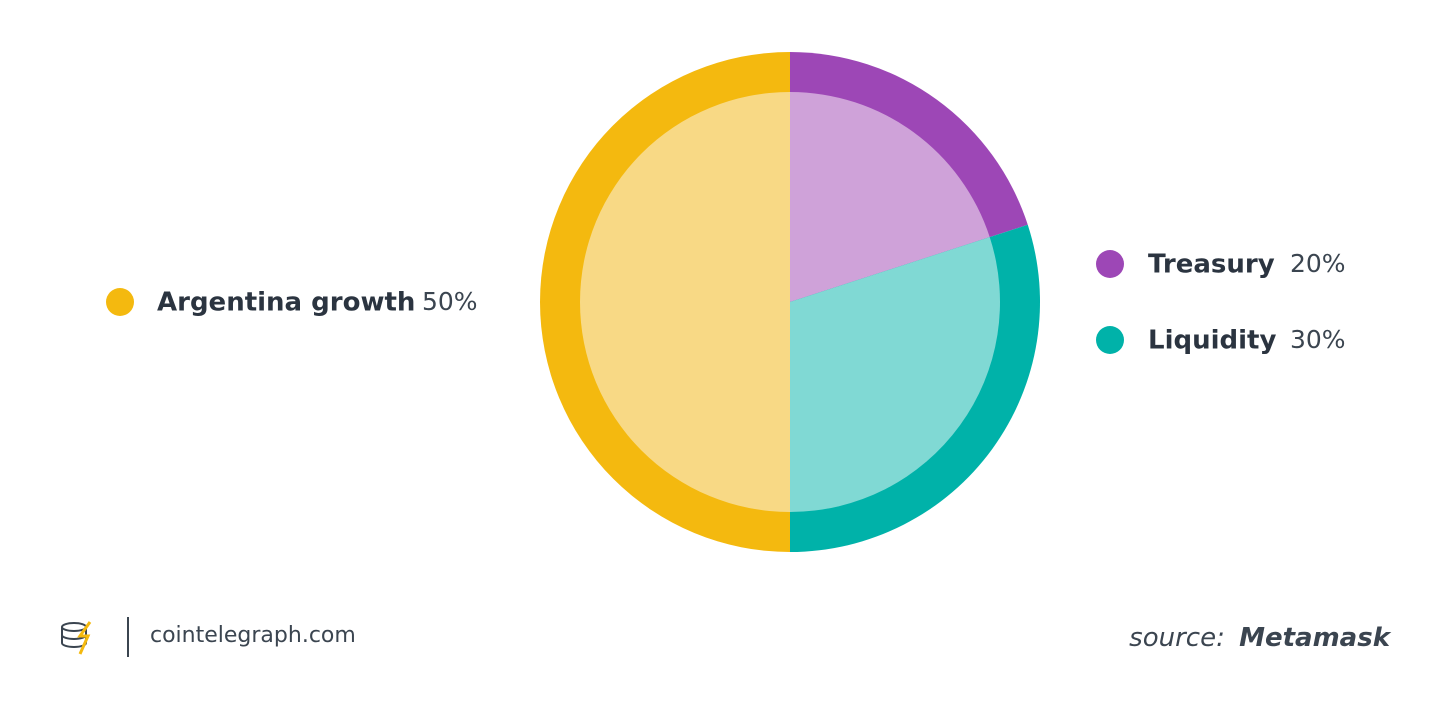 Image resolution: width=1450 pixels, height=717 pixels. I want to click on legend-value: 50%, so click(450, 301).